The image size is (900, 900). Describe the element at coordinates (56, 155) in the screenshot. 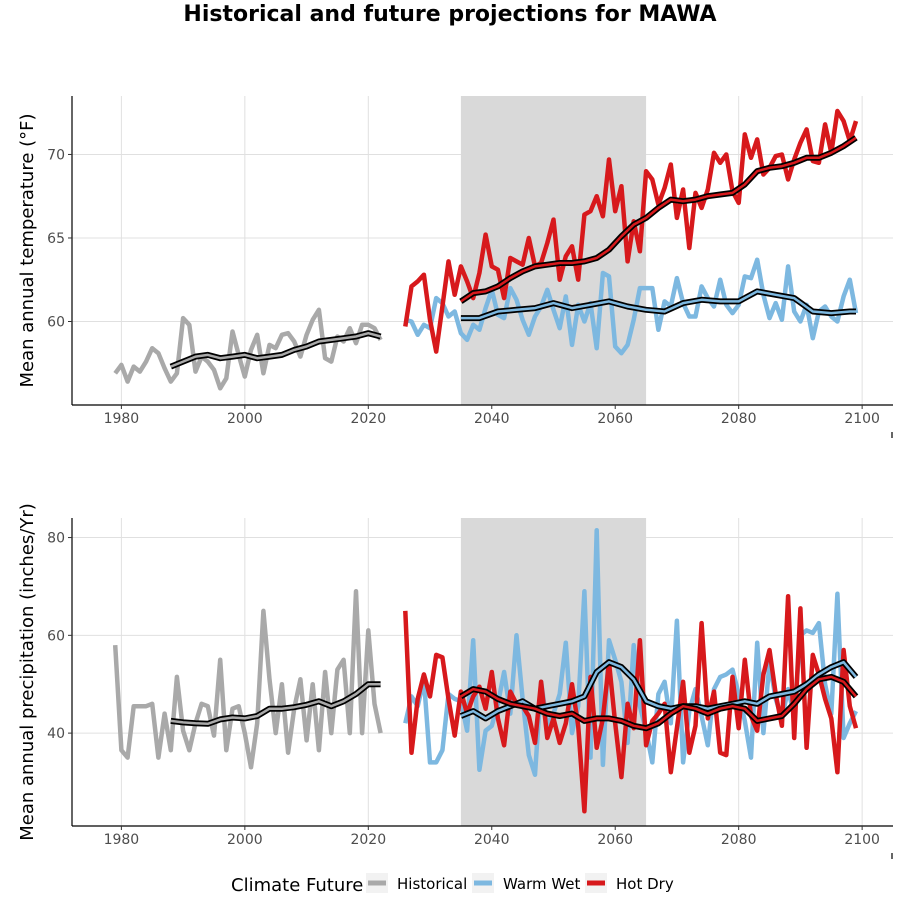

I see `y-tick-label: 70` at that location.